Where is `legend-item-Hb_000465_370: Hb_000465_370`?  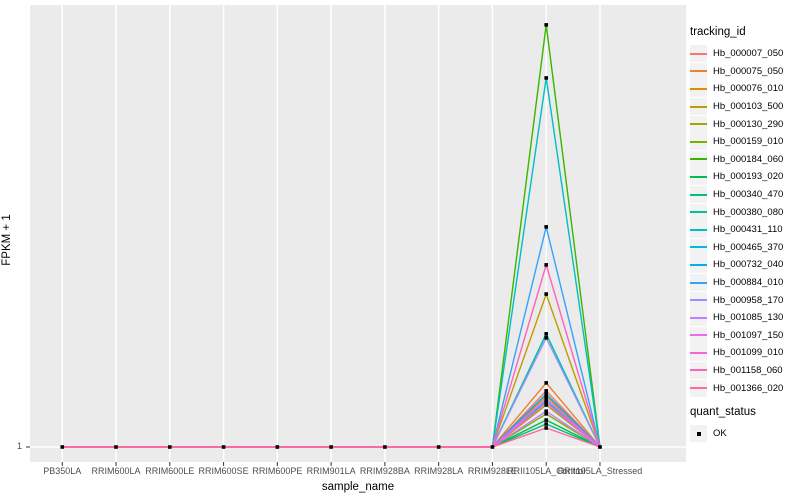
legend-item-Hb_000465_370: Hb_000465_370 is located at coordinates (745, 247).